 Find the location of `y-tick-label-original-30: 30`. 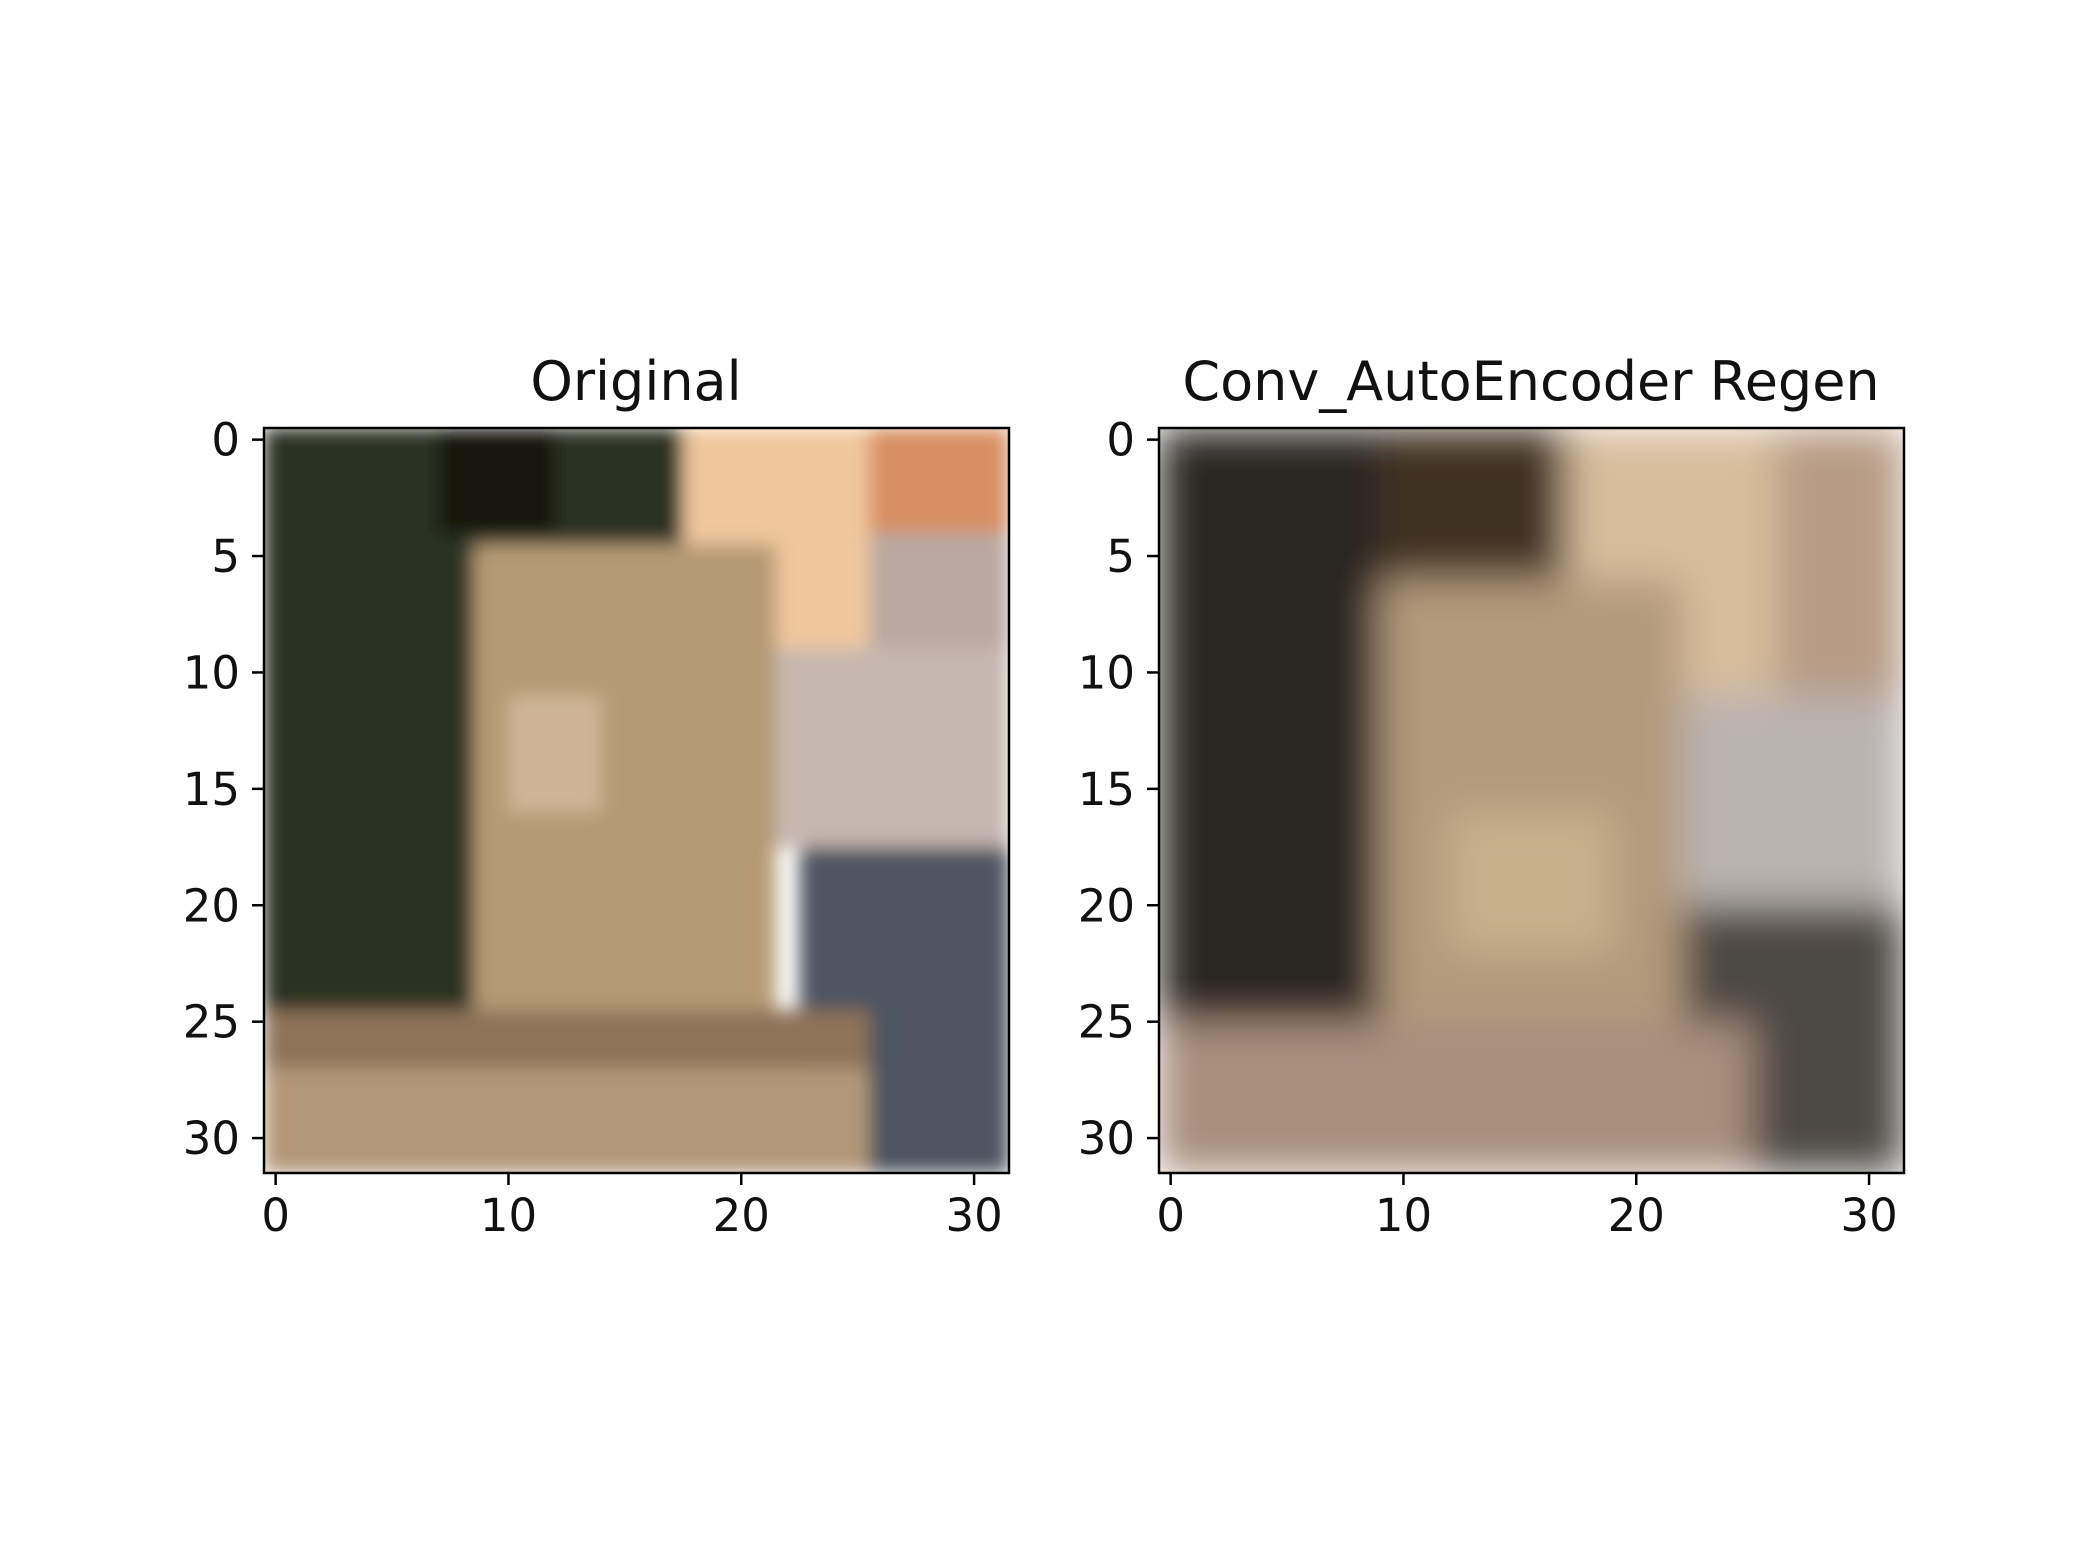

y-tick-label-original-30: 30 is located at coordinates (211, 1138).